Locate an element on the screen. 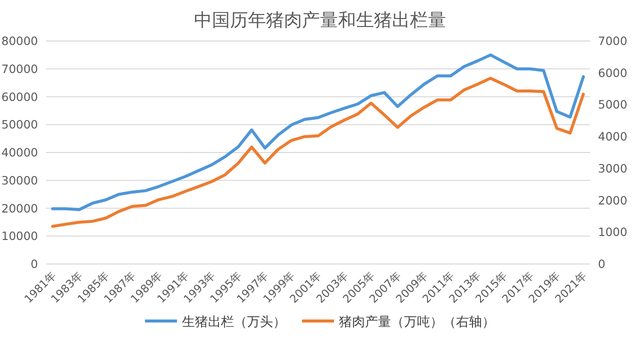 This screenshot has height=338, width=640. y-tick-label: 40000 is located at coordinates (19, 153).